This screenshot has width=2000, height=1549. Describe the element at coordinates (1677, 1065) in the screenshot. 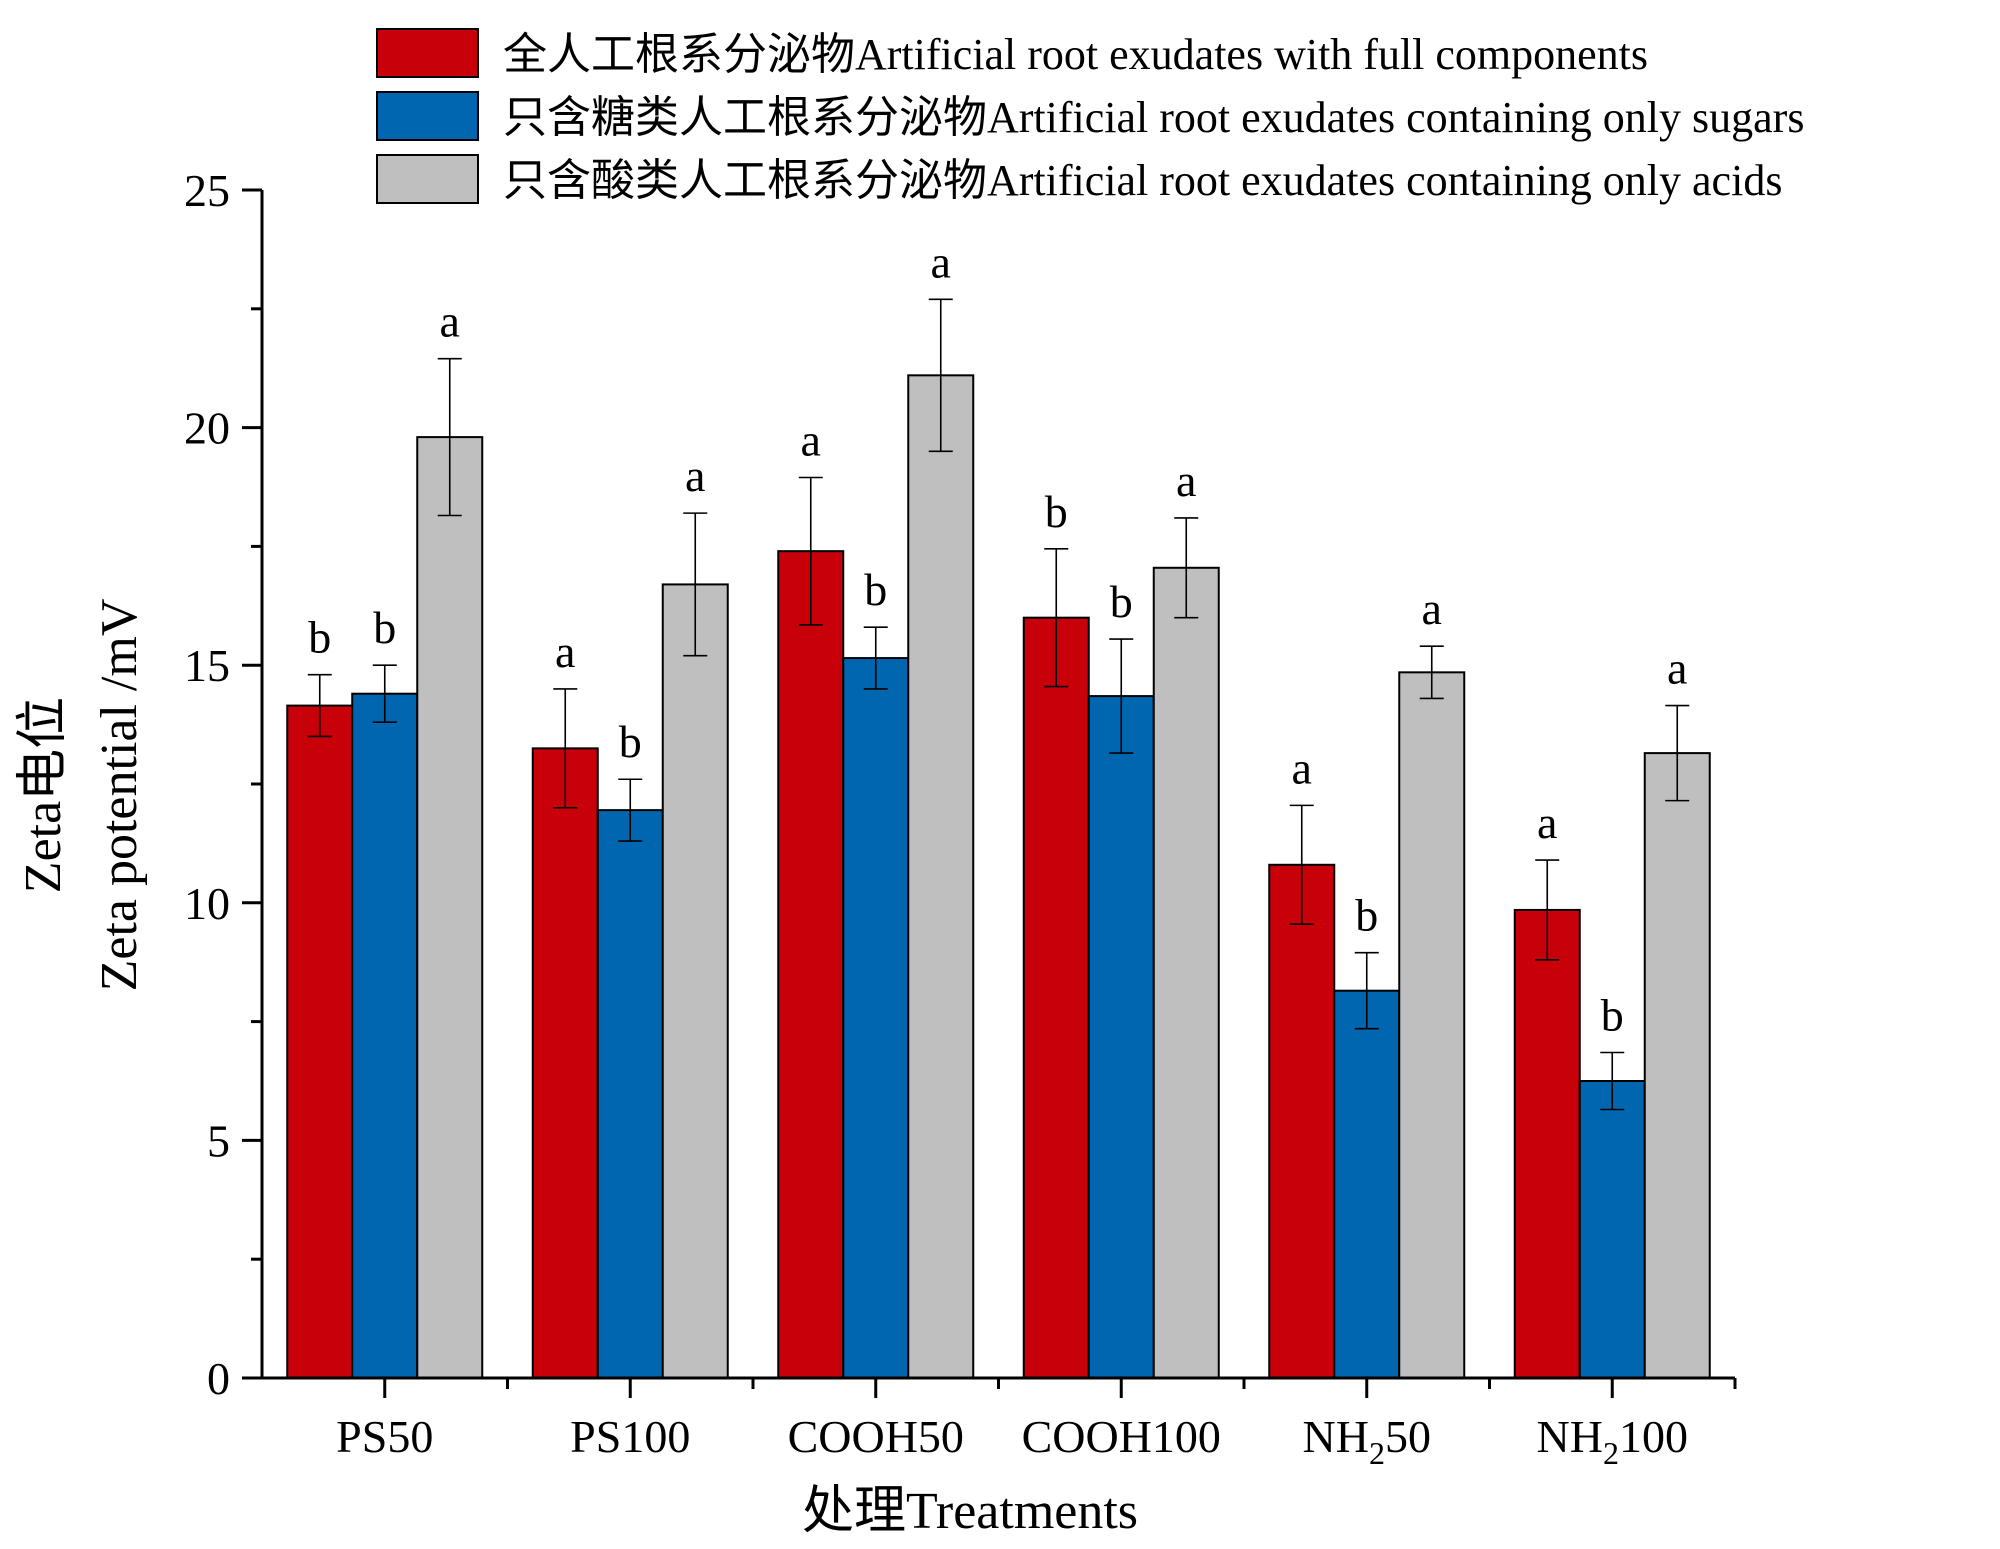

I see `bar-series3-cat6` at that location.